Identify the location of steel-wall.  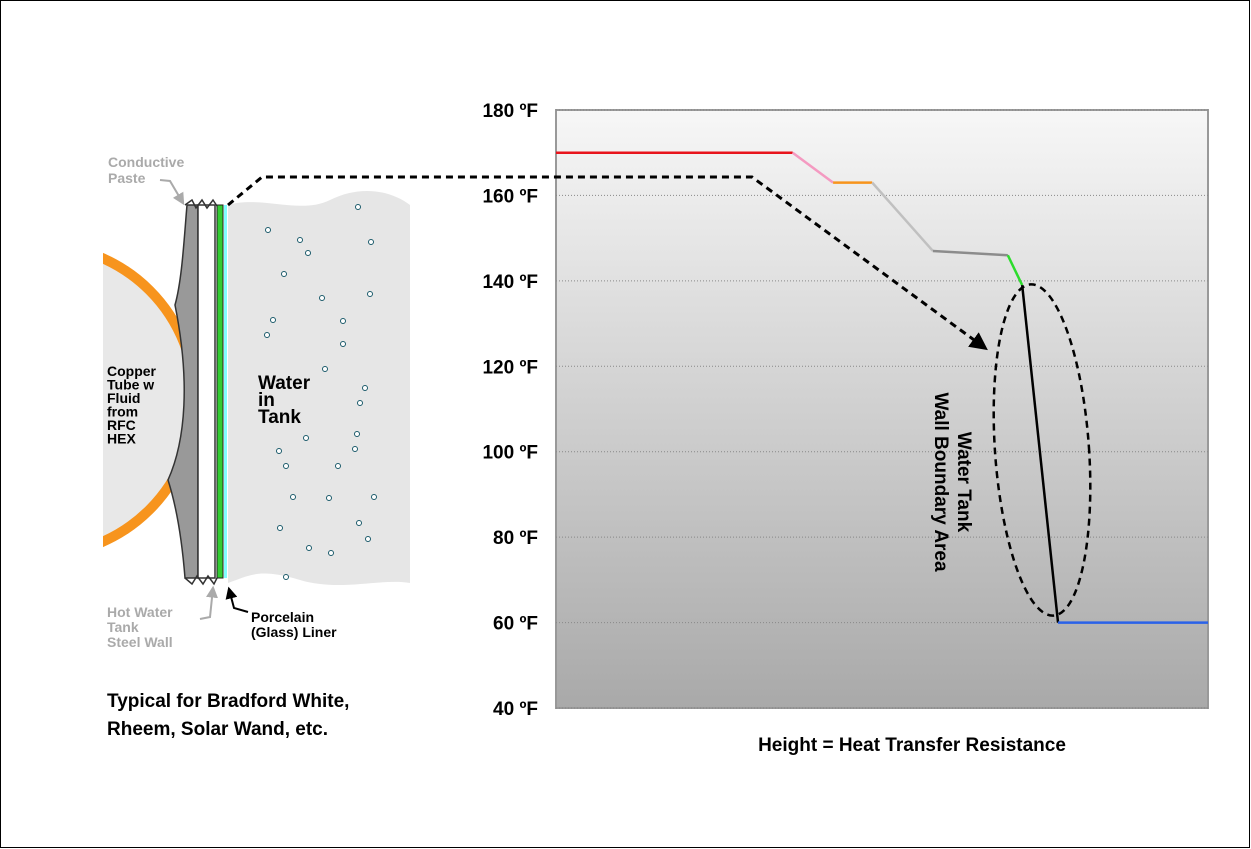
(206, 391).